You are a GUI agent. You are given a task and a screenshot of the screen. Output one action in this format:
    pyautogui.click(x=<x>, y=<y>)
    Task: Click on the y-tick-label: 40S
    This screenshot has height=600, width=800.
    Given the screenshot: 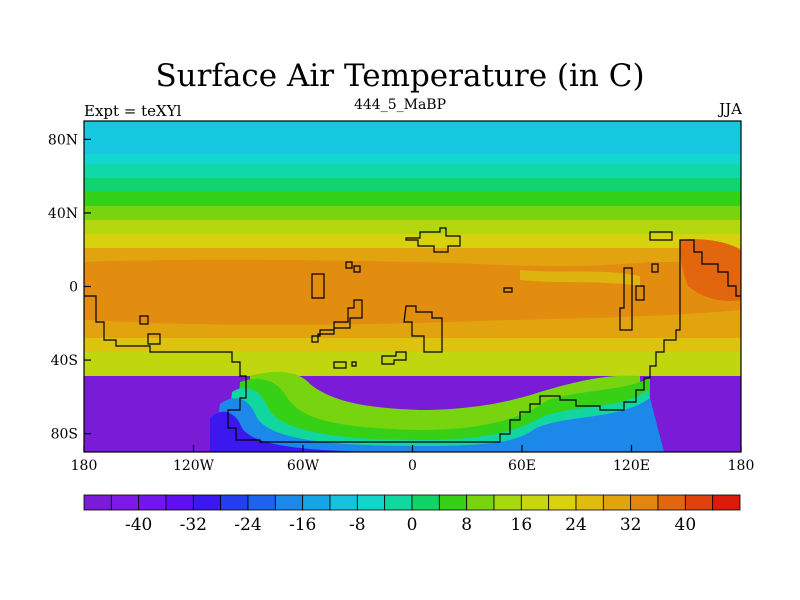 What is the action you would take?
    pyautogui.click(x=64, y=361)
    